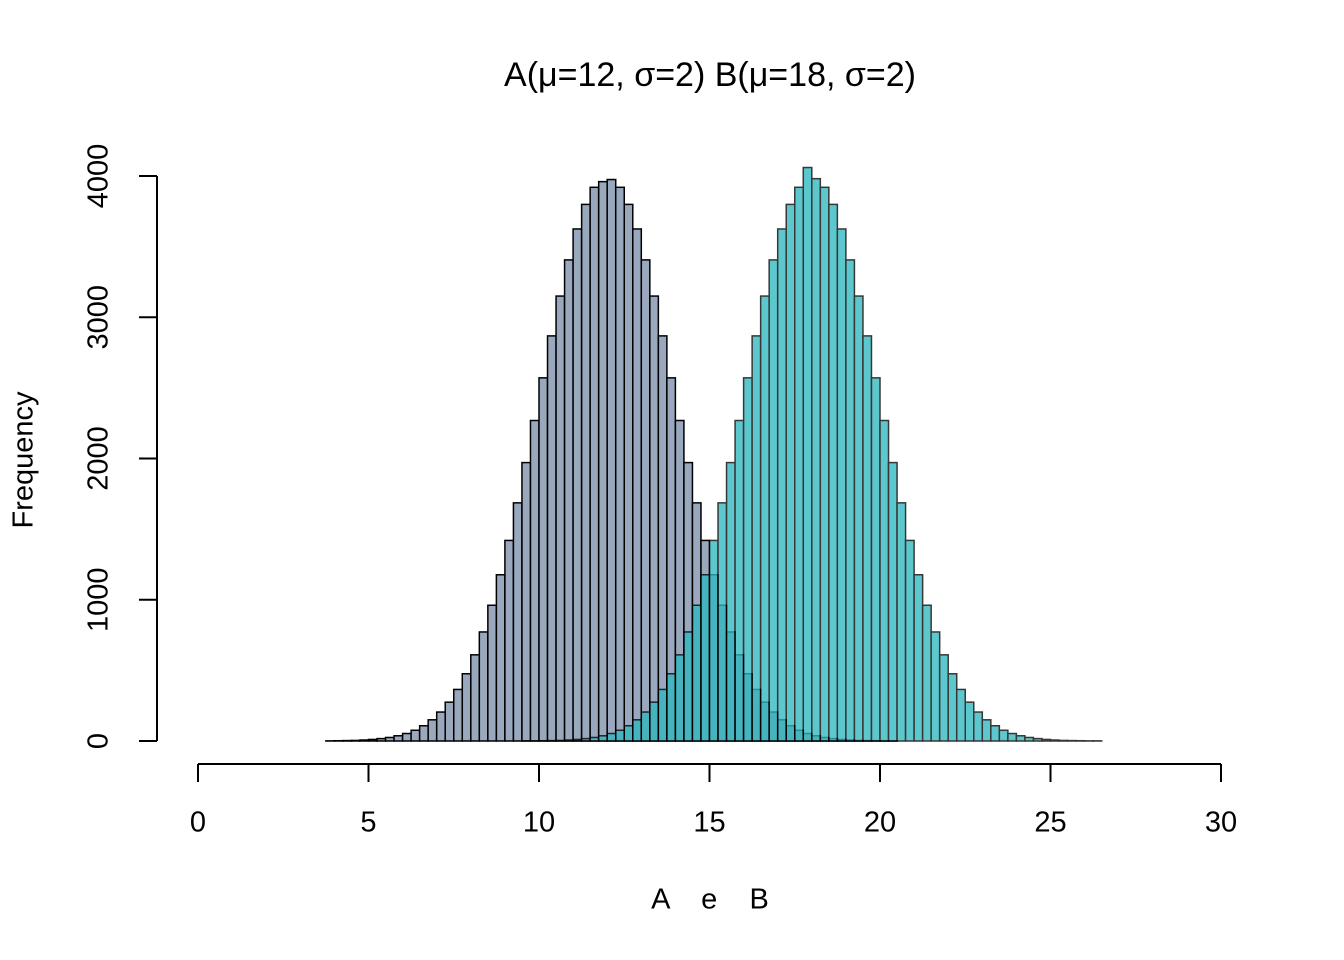 The width and height of the screenshot is (1344, 960). Describe the element at coordinates (710, 75) in the screenshot. I see `chart-title: A(μ=12, σ=2) B(μ=18, σ=2)` at that location.